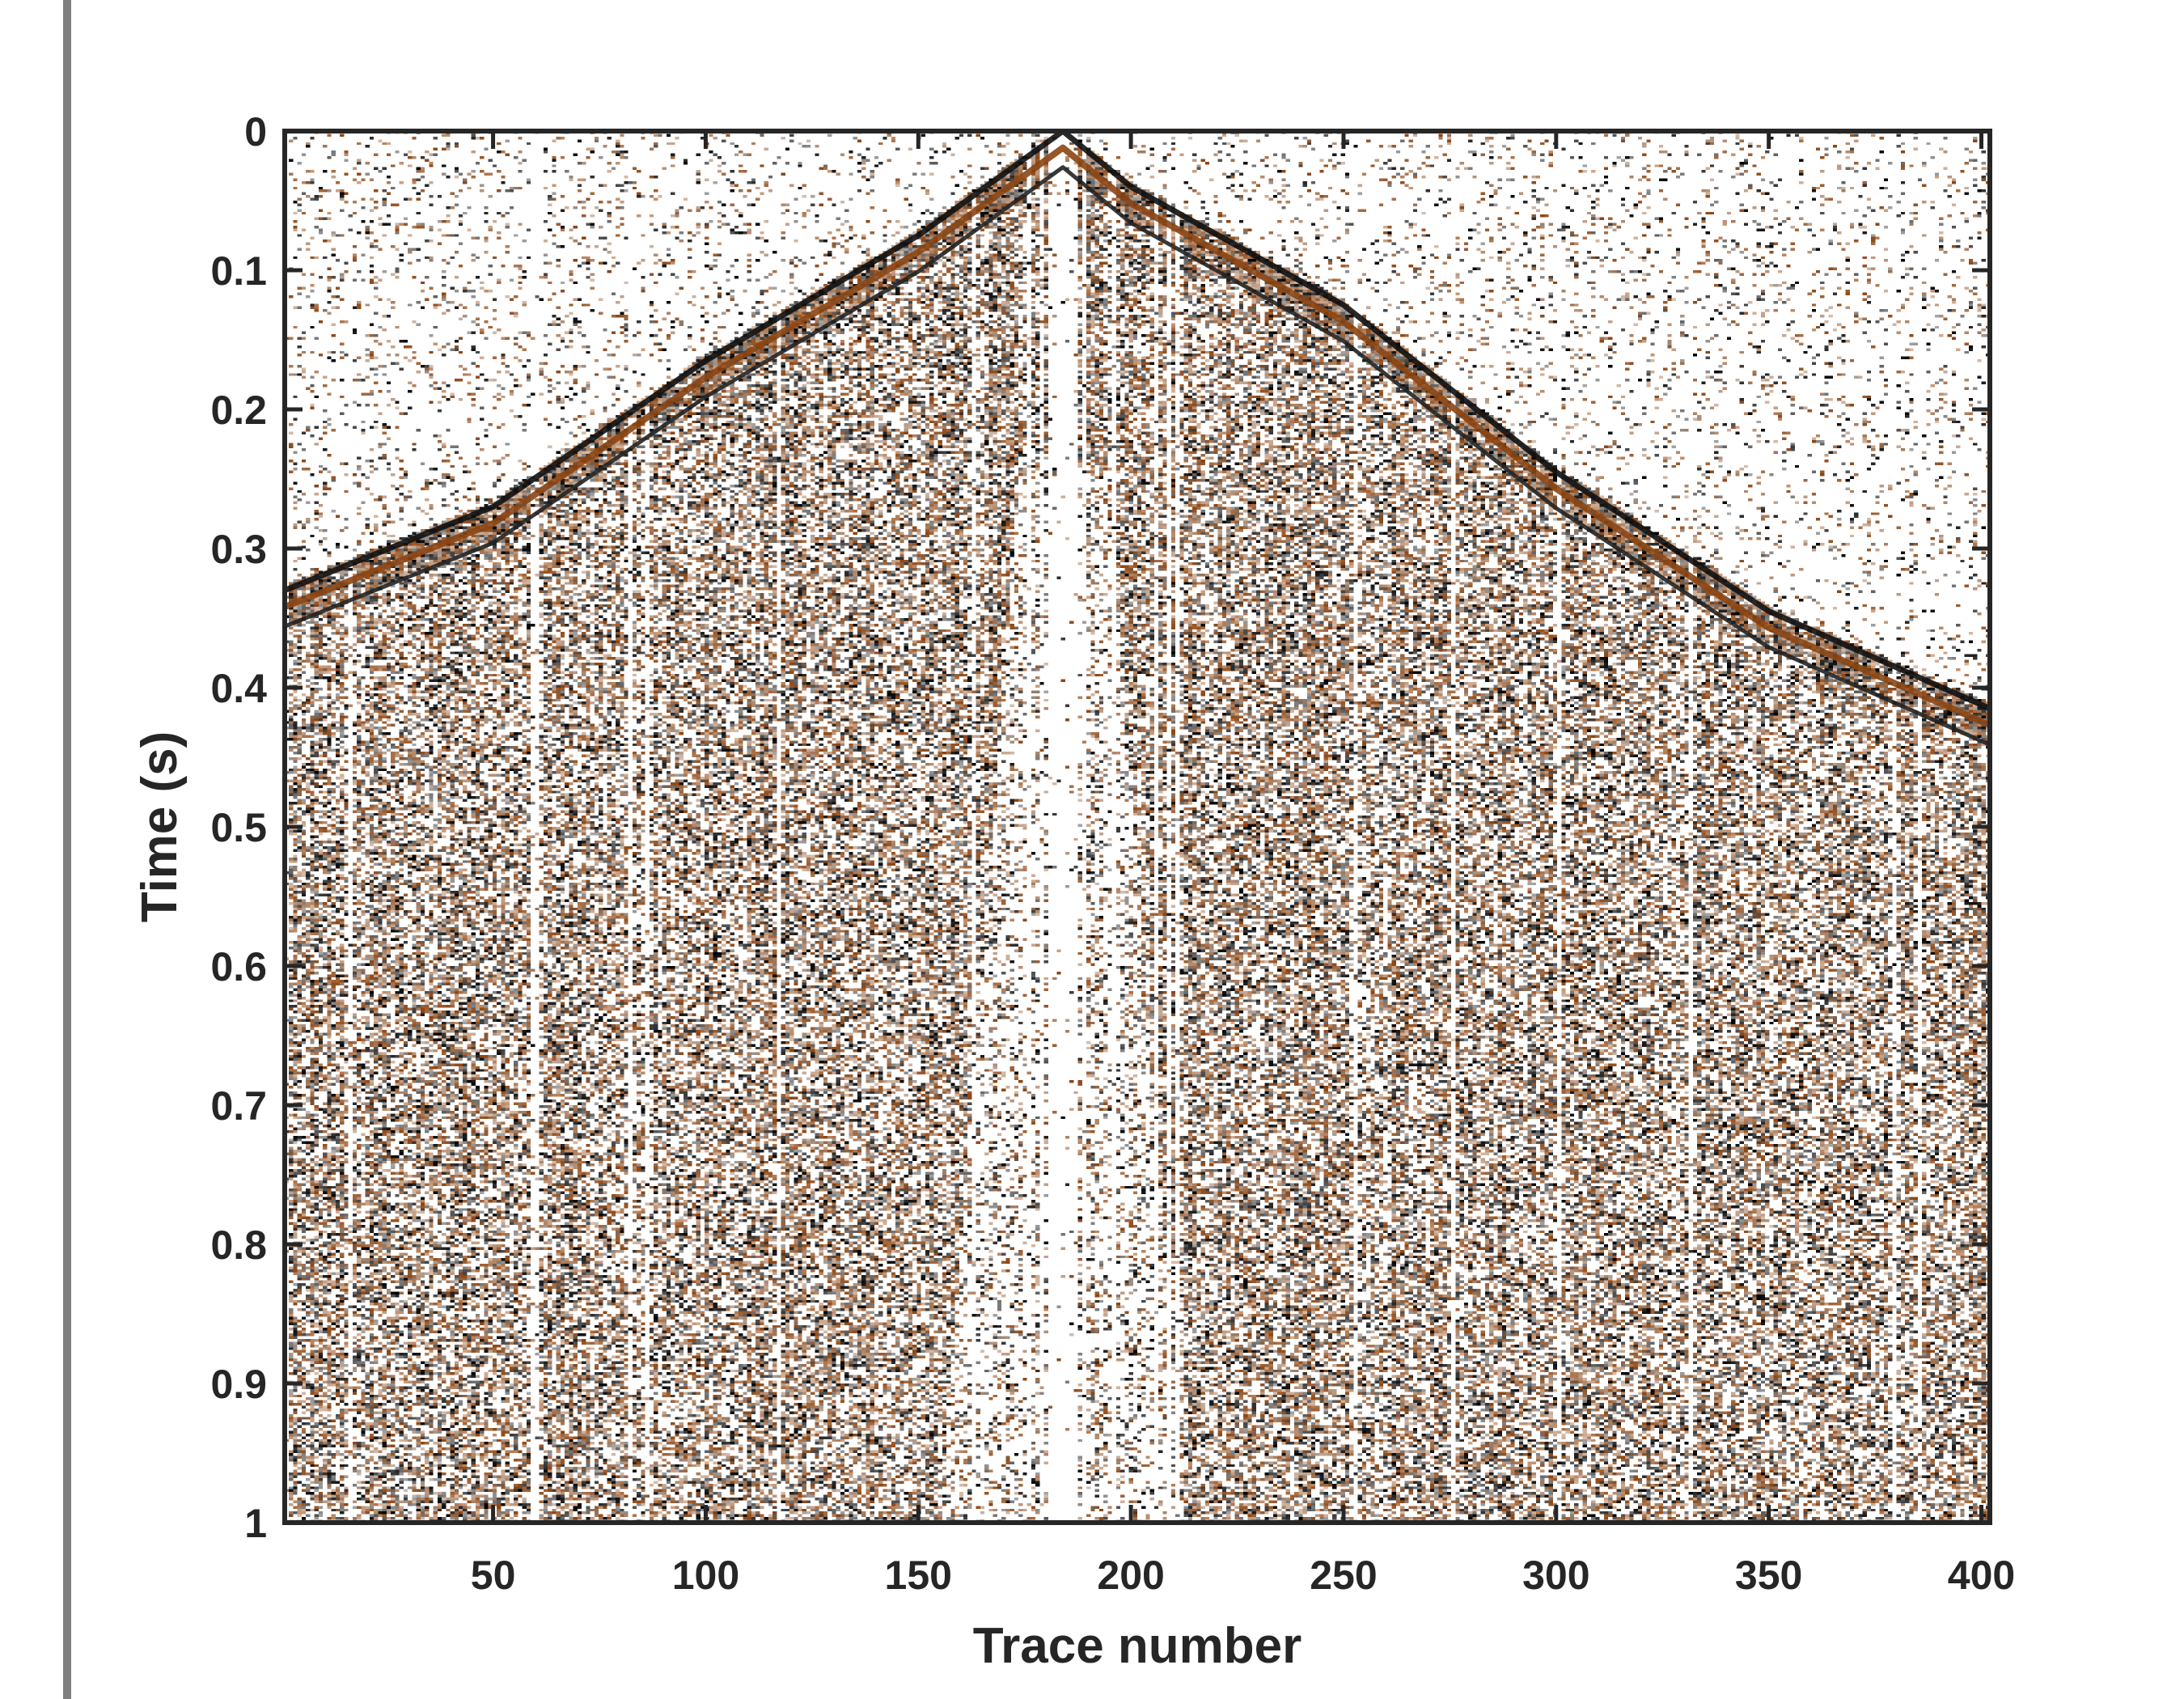 This screenshot has height=1699, width=2184. What do you see at coordinates (160, 827) in the screenshot?
I see `y-axis-label: Time (s)` at bounding box center [160, 827].